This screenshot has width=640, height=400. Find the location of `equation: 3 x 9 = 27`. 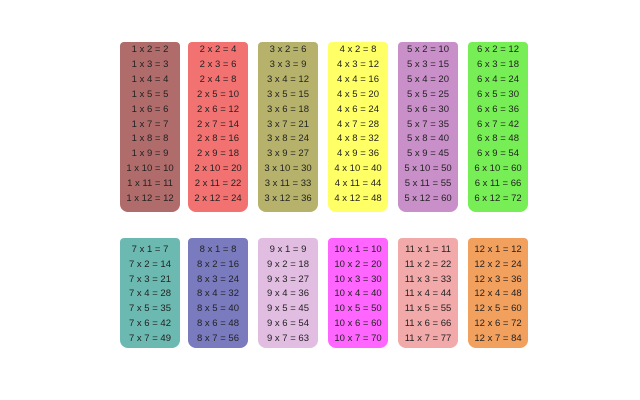

equation: 3 x 9 = 27 is located at coordinates (288, 154).